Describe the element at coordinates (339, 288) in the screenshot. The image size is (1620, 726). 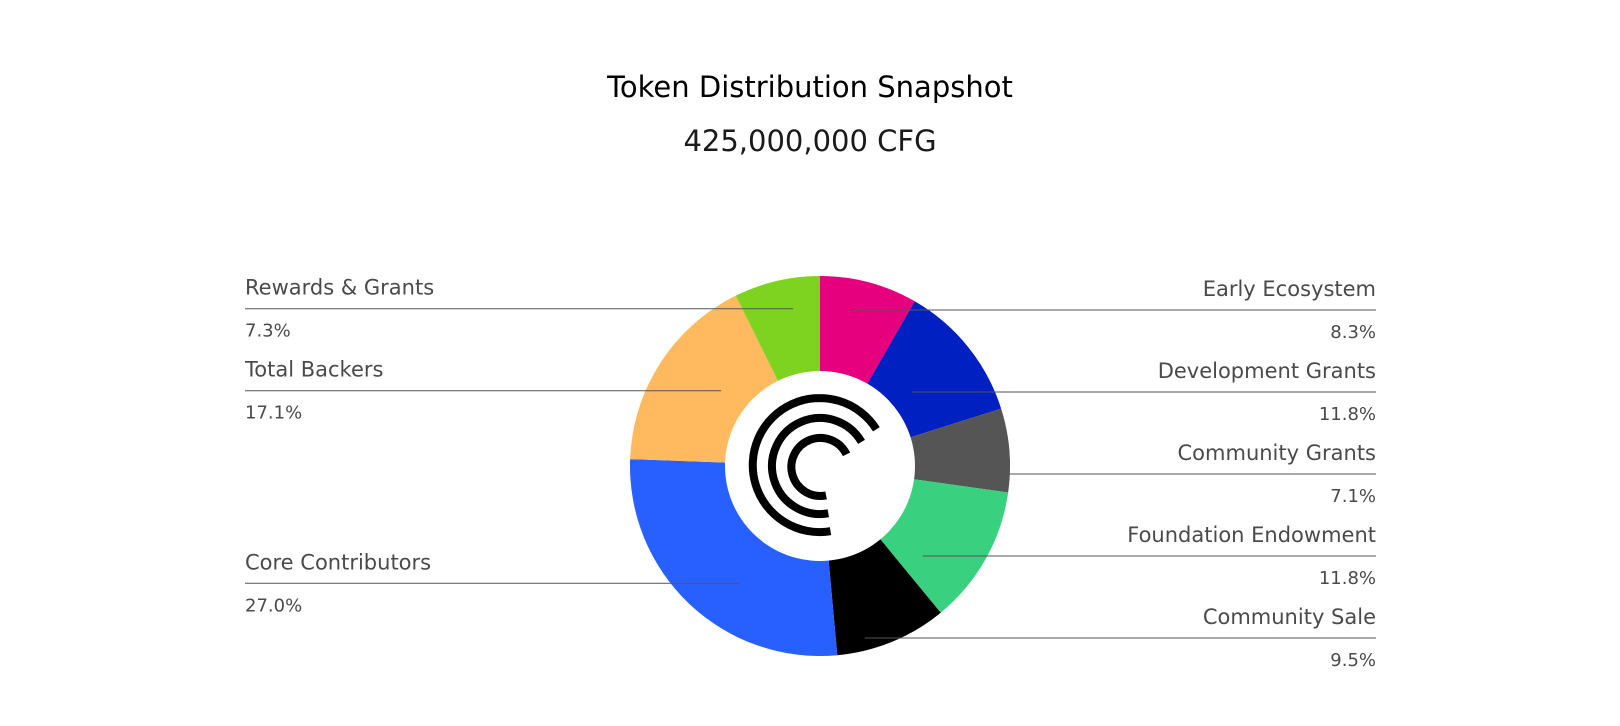
I see `slice-label-rewards-and-grants: Rewards & Grants` at that location.